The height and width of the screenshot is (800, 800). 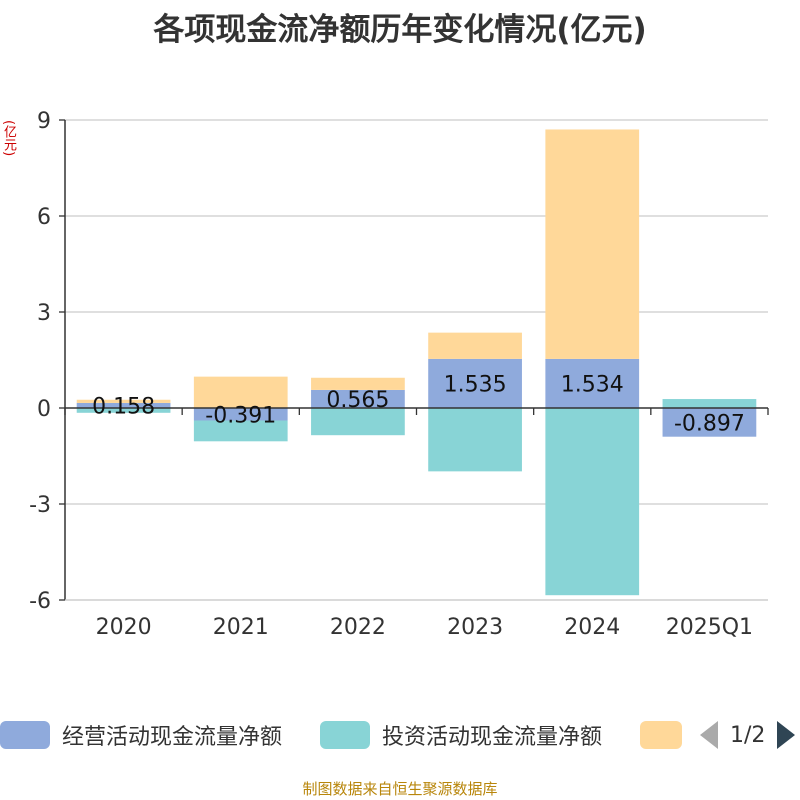 I want to click on y-tick-label: 6, so click(x=44, y=217).